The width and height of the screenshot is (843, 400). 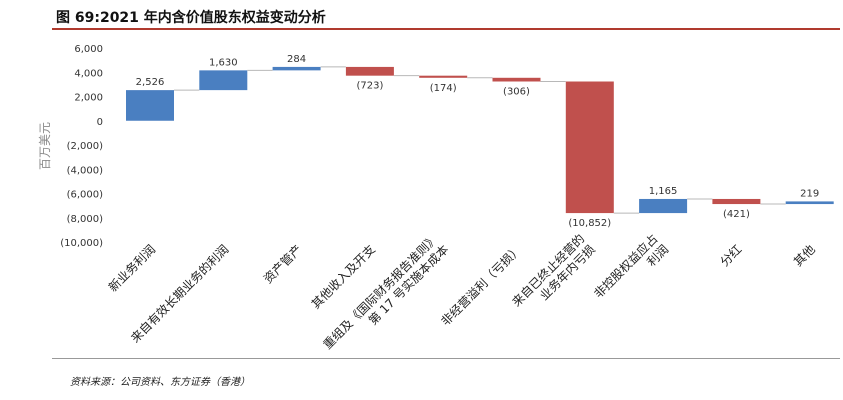 What do you see at coordinates (150, 82) in the screenshot?
I see `data-label: 2,526` at bounding box center [150, 82].